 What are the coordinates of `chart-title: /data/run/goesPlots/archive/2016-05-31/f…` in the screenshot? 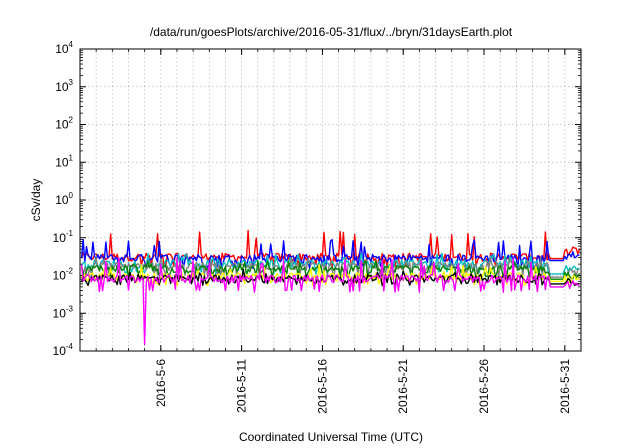 It's located at (331, 32).